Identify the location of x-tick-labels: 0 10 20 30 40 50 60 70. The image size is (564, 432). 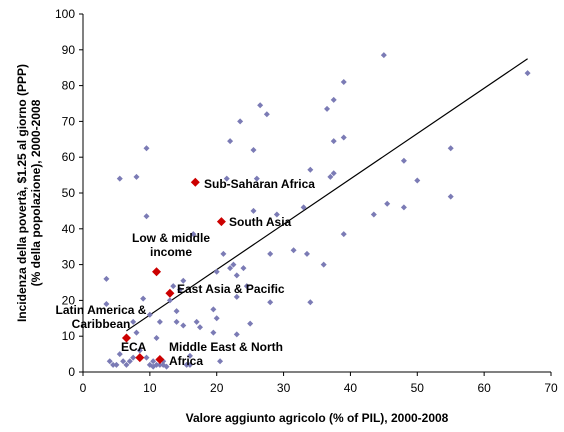
(319, 388).